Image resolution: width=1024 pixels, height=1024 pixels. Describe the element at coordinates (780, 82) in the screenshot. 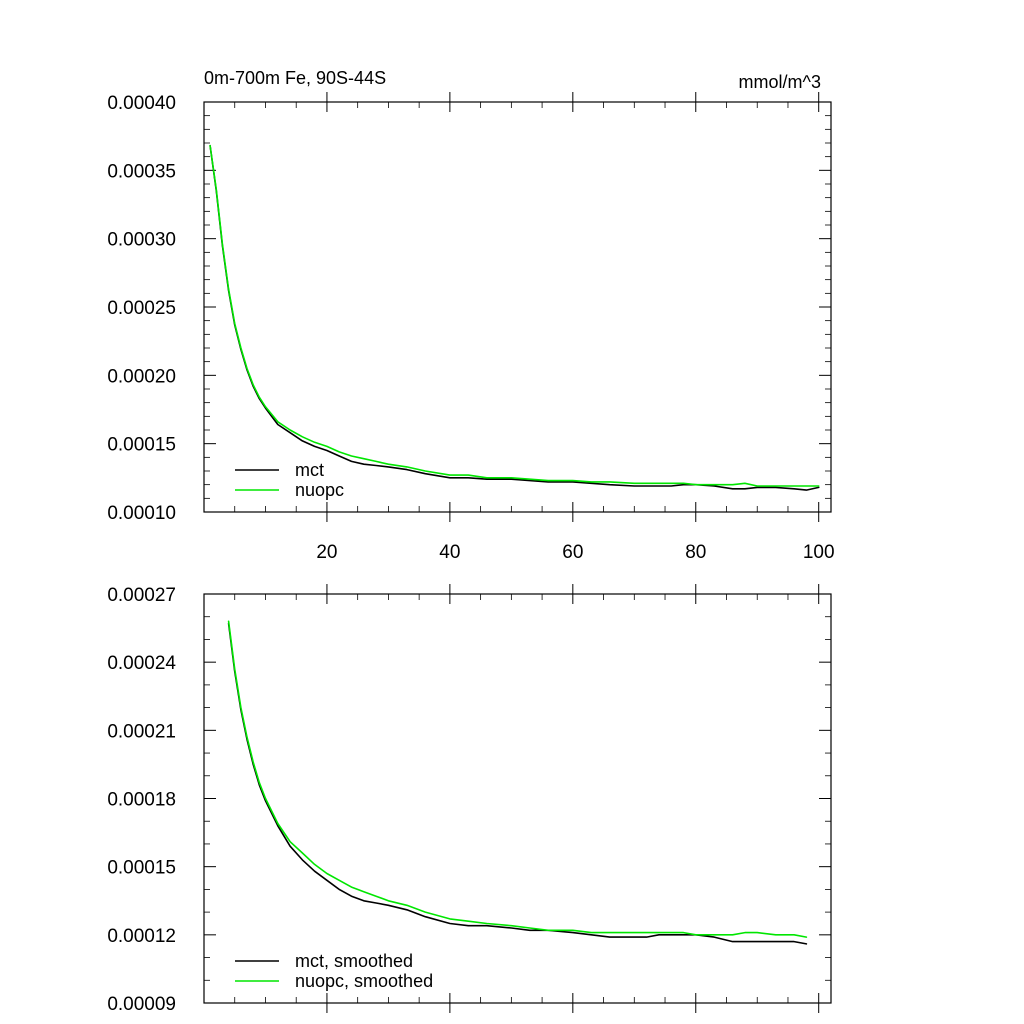

I see `chart-units: mmol/m^3` at that location.